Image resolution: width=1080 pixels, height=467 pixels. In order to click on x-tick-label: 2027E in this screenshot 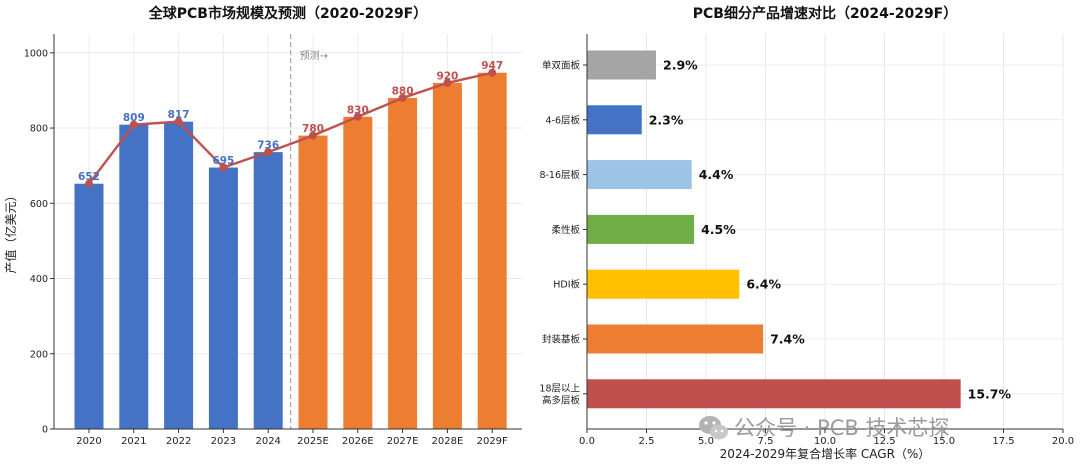, I will do `click(403, 441)`.